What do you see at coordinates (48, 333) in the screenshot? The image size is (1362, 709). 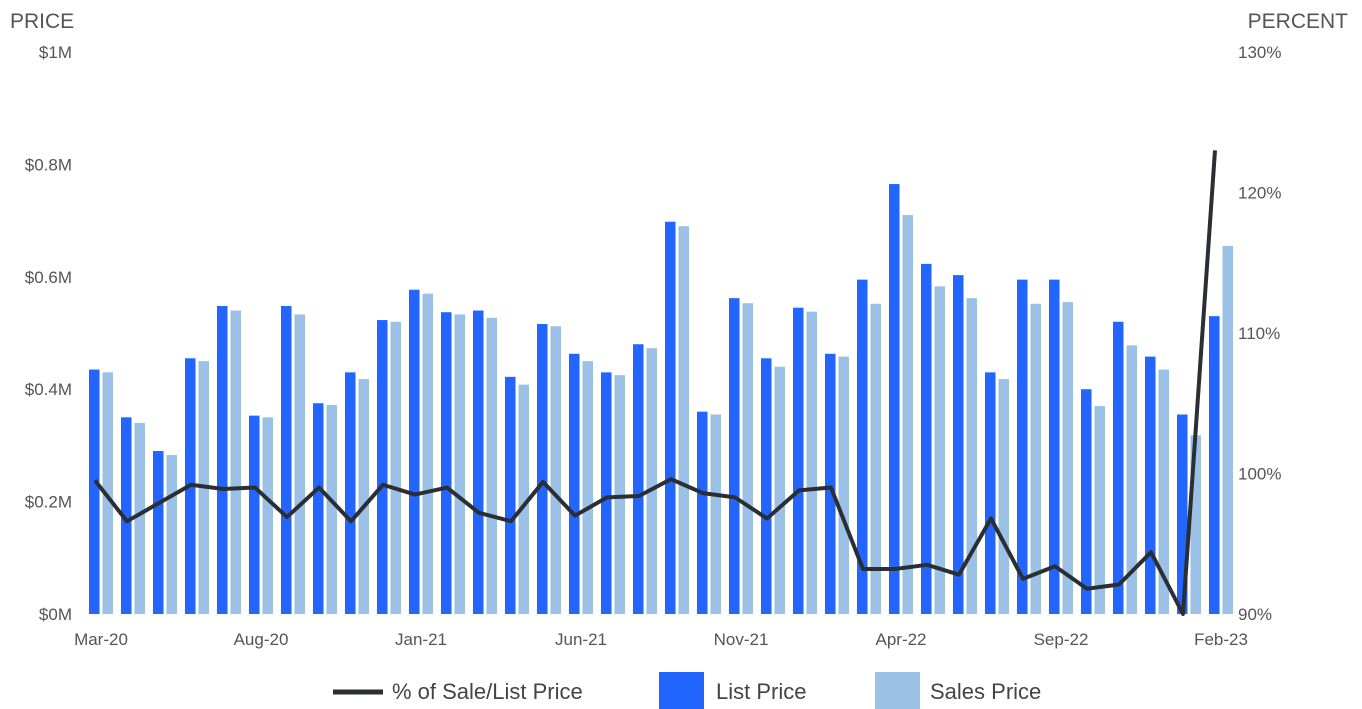 I see `y-left-ticks: $0M $0.2M $0.4M $0.6M $0.8M $1M` at bounding box center [48, 333].